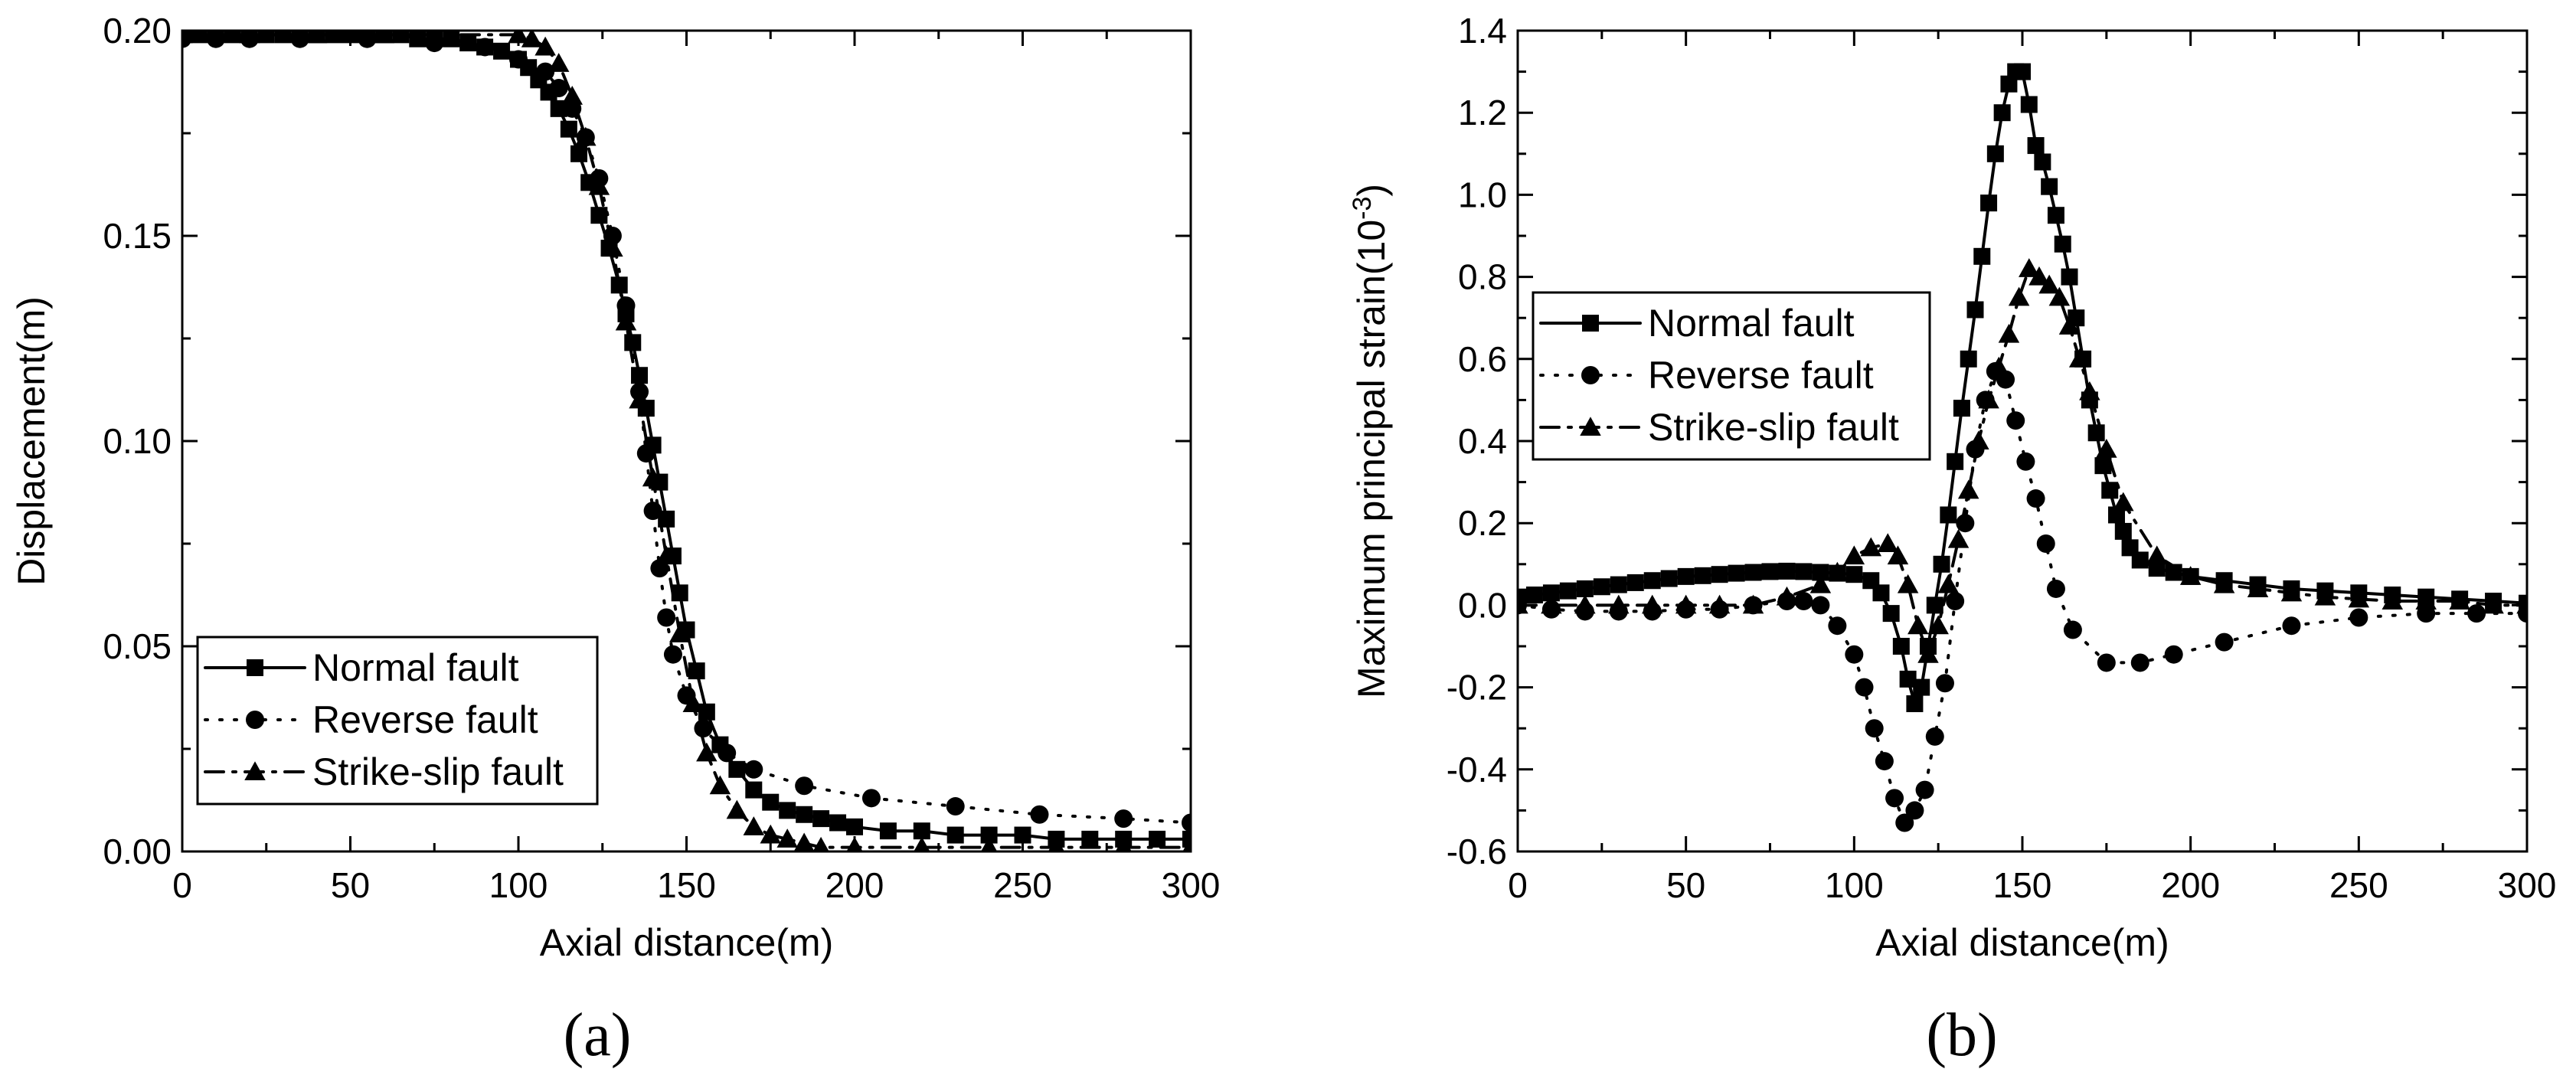 The width and height of the screenshot is (2576, 1072). What do you see at coordinates (1482, 523) in the screenshot?
I see `panel-b-y-tick-label: 0.2` at bounding box center [1482, 523].